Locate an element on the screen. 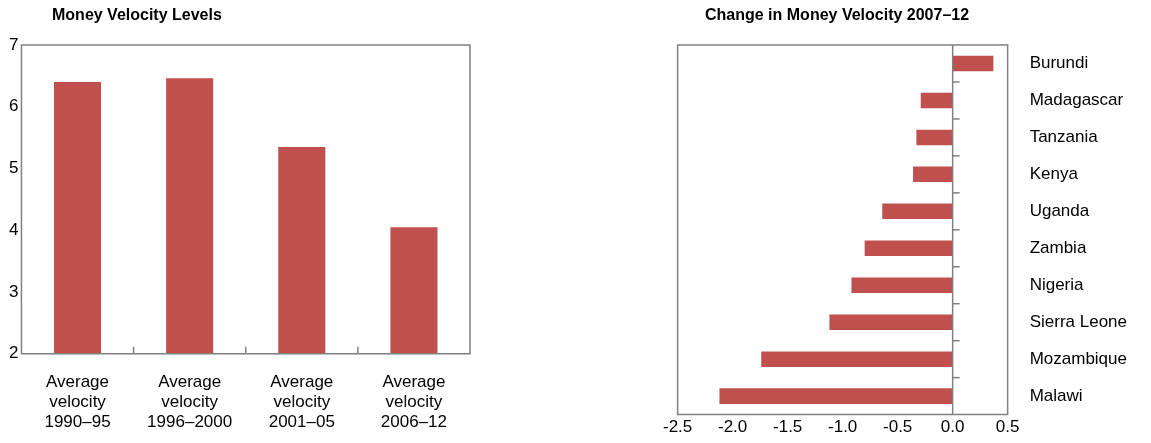  y-tick-label: Mozambique is located at coordinates (1078, 358).